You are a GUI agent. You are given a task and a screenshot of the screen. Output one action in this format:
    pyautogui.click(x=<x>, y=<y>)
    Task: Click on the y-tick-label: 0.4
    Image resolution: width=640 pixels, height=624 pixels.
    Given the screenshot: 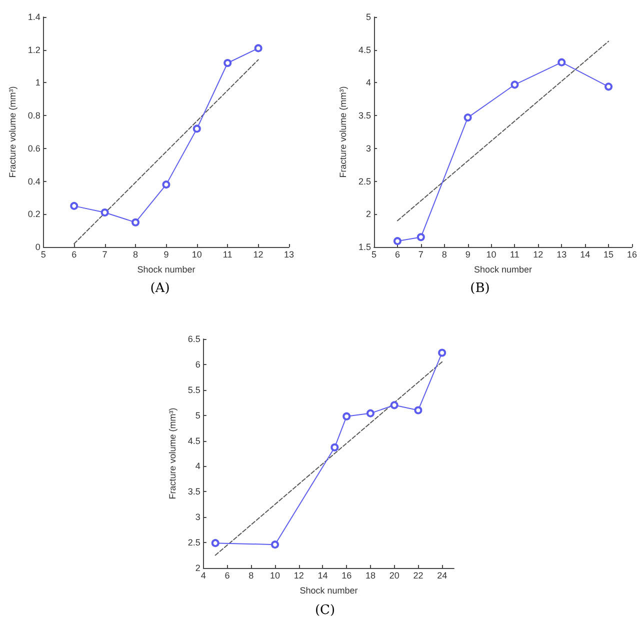 What is the action you would take?
    pyautogui.click(x=34, y=181)
    